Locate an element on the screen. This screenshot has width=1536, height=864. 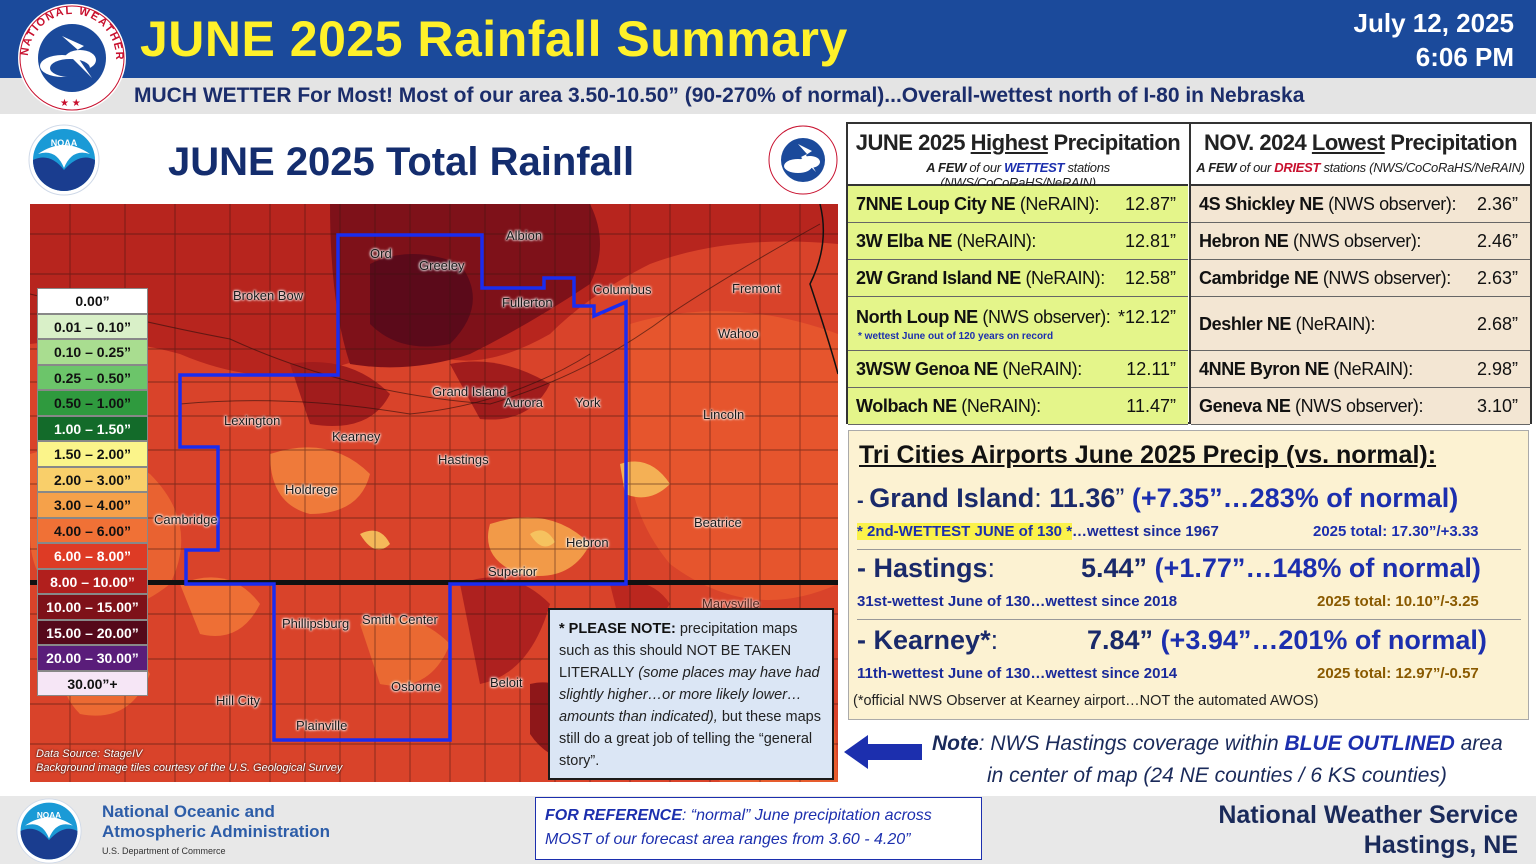
station-value: *12.12” is located at coordinates (1146, 317).